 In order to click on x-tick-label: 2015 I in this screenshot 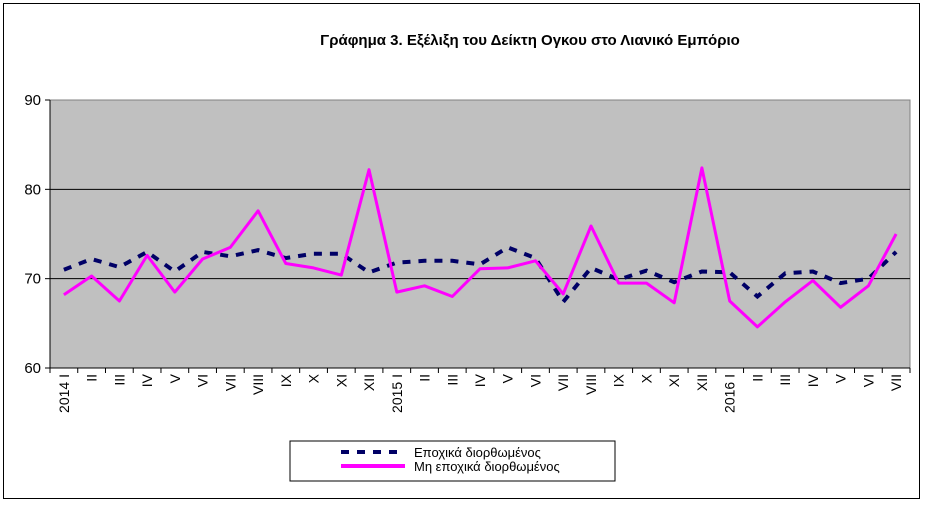, I will do `click(397, 393)`.